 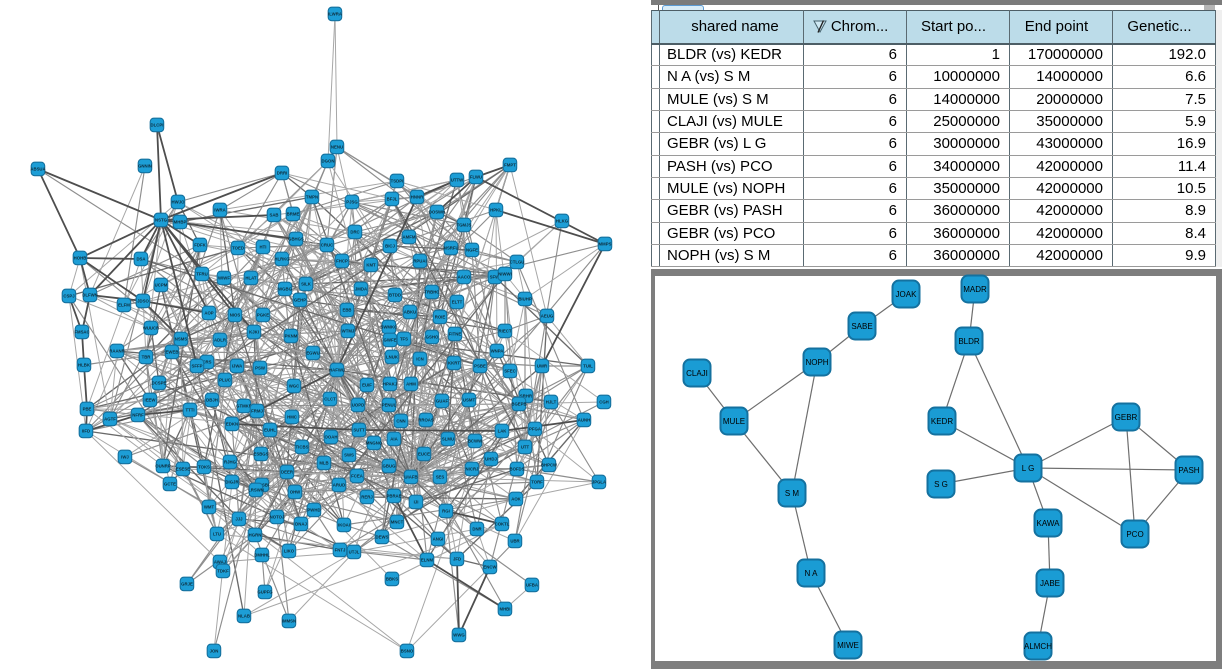 What do you see at coordinates (907, 294) in the screenshot?
I see `svg-text: JOAK` at bounding box center [907, 294].